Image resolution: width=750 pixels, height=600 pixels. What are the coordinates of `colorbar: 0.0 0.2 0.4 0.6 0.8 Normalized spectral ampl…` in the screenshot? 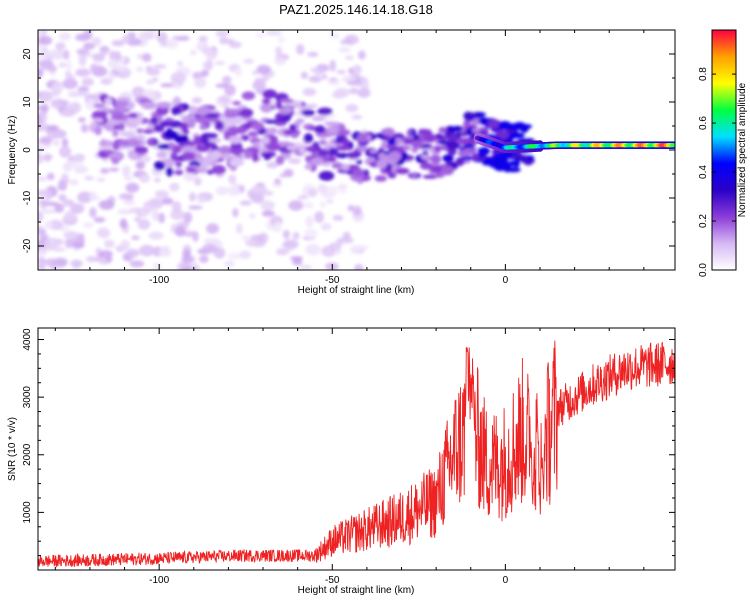 It's located at (723, 153).